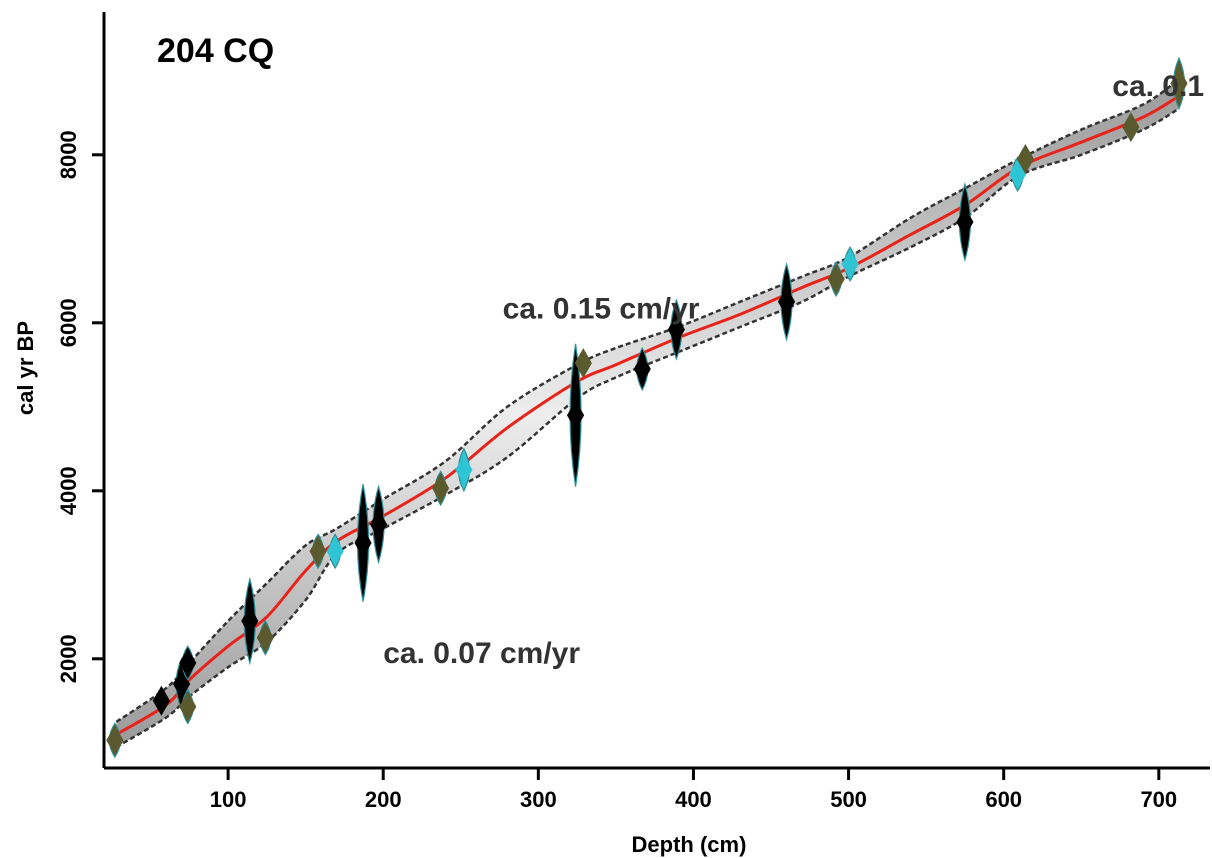 Image resolution: width=1212 pixels, height=858 pixels. What do you see at coordinates (228, 799) in the screenshot?
I see `x-tick-label-100: 100` at bounding box center [228, 799].